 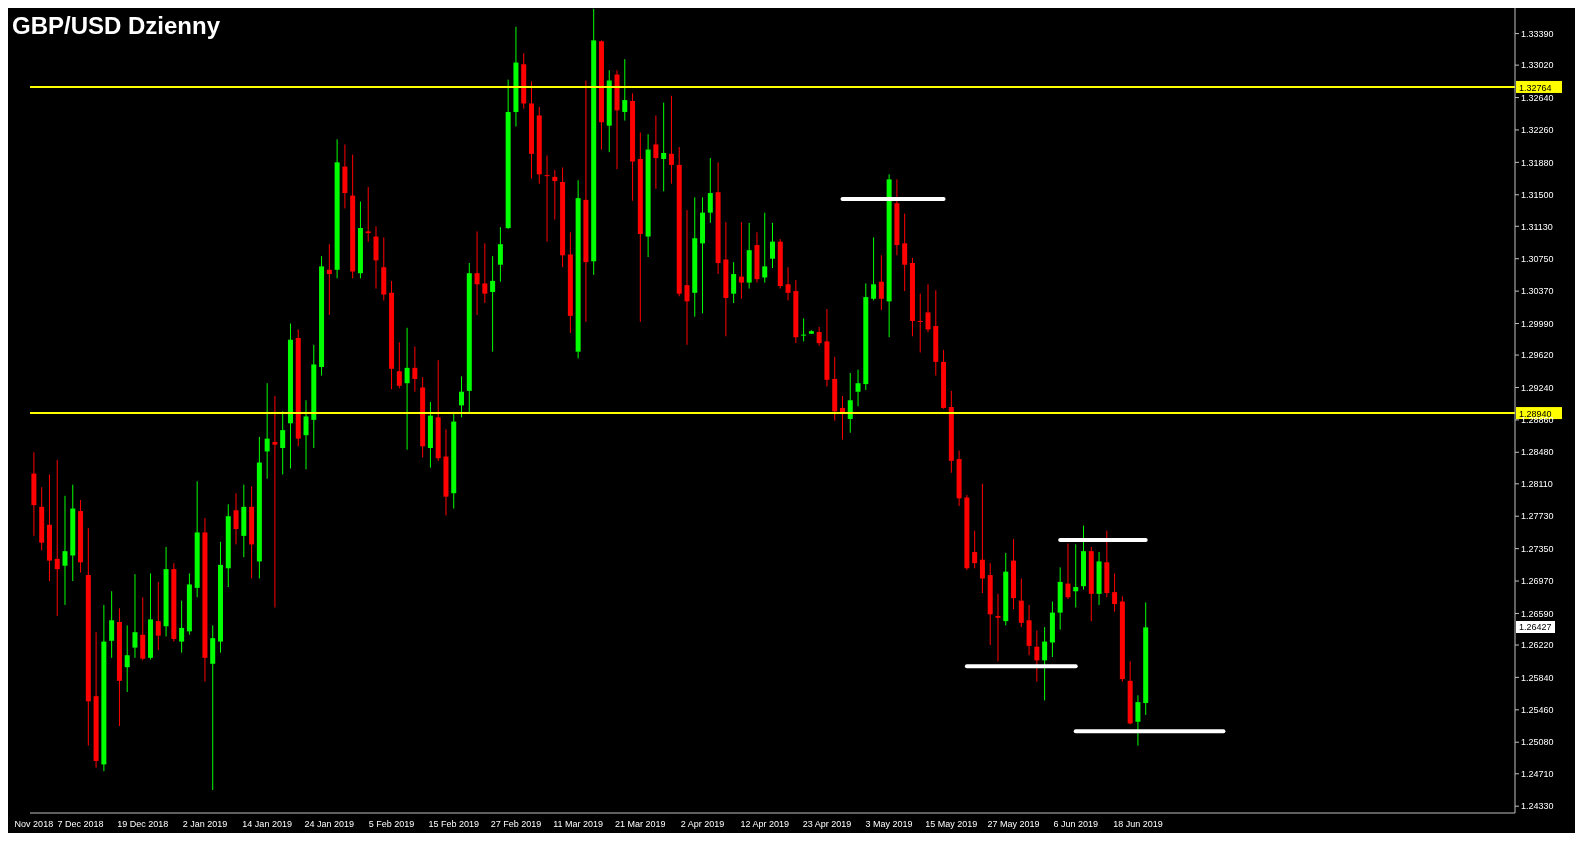 What do you see at coordinates (1537, 33) in the screenshot?
I see `y-tick-label: 1.33390` at bounding box center [1537, 33].